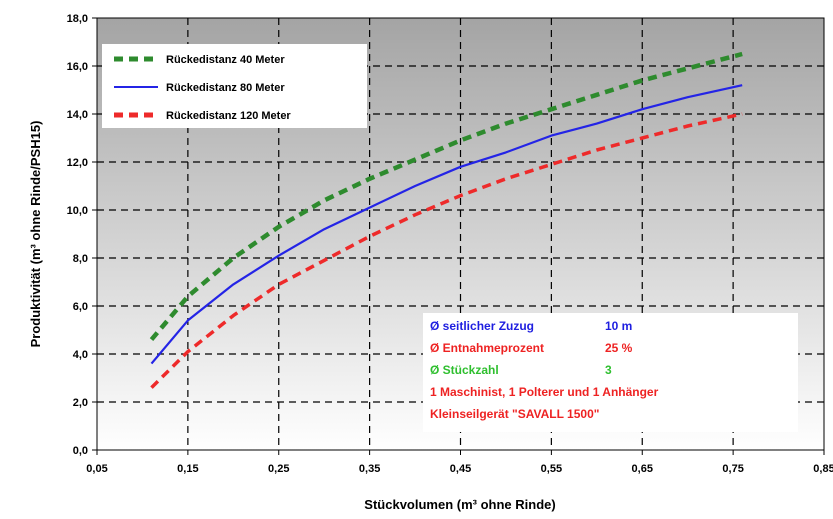 This screenshot has height=519, width=833. Describe the element at coordinates (642, 469) in the screenshot. I see `x-tick-label: 0,65` at that location.